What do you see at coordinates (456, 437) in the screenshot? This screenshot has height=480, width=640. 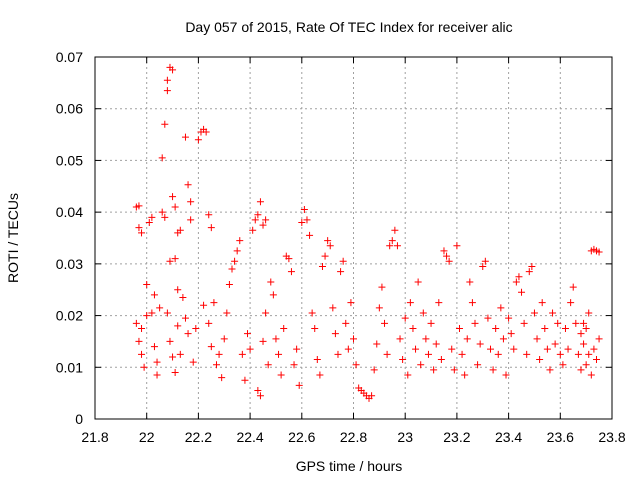 I see `x-tick-label: 23.2` at bounding box center [456, 437].